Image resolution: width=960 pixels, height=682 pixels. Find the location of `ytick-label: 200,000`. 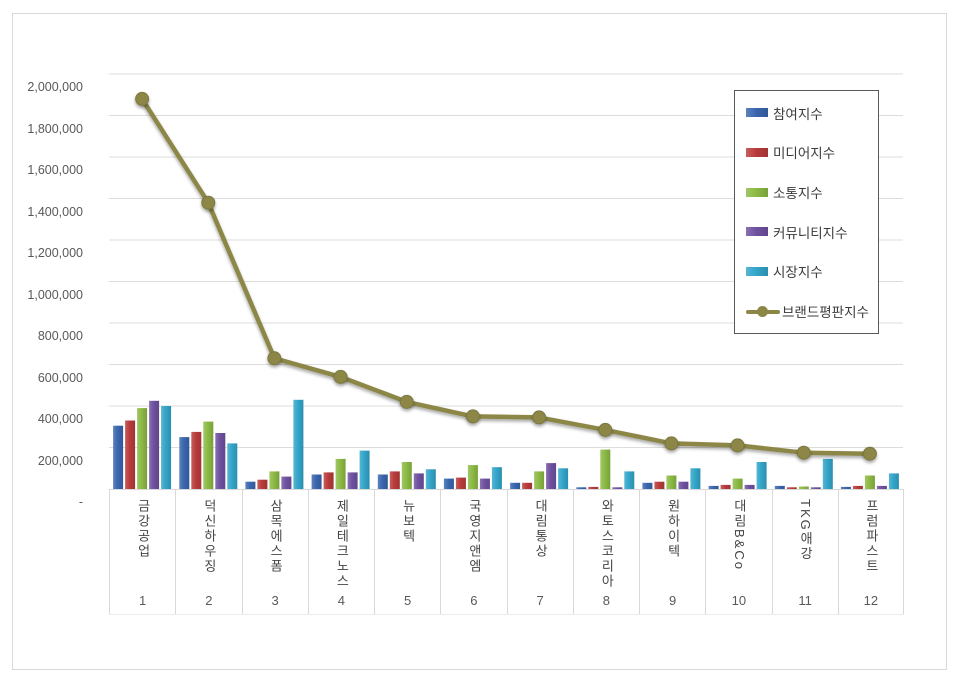

ytick-label: 200,000 is located at coordinates (60, 460).